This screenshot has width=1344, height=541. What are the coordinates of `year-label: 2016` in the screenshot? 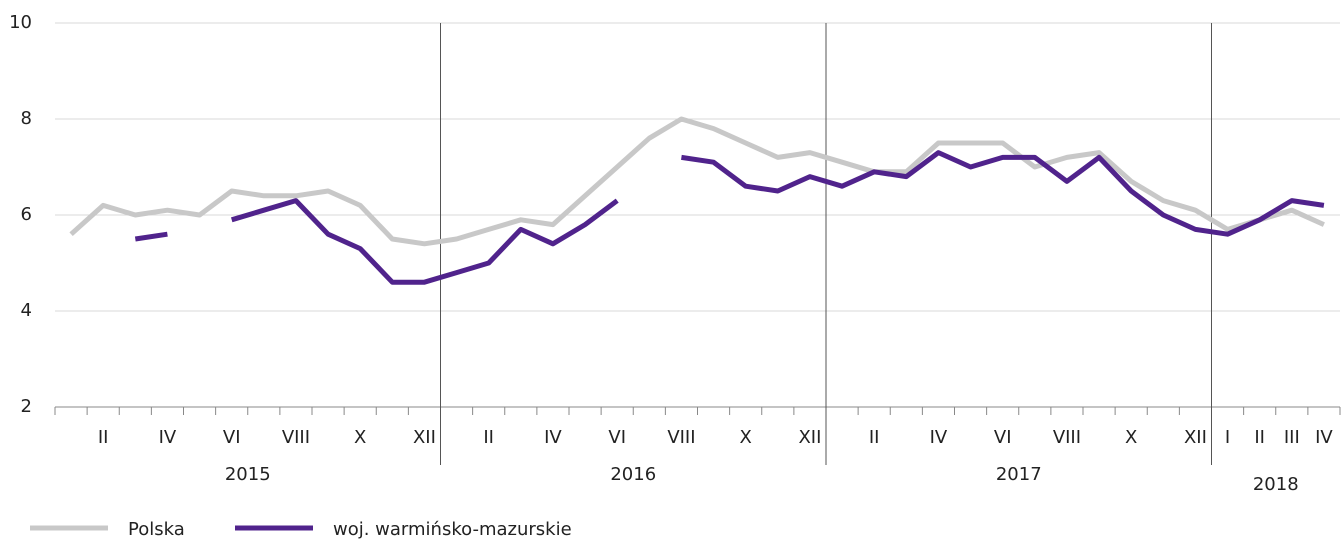 It's located at (633, 474).